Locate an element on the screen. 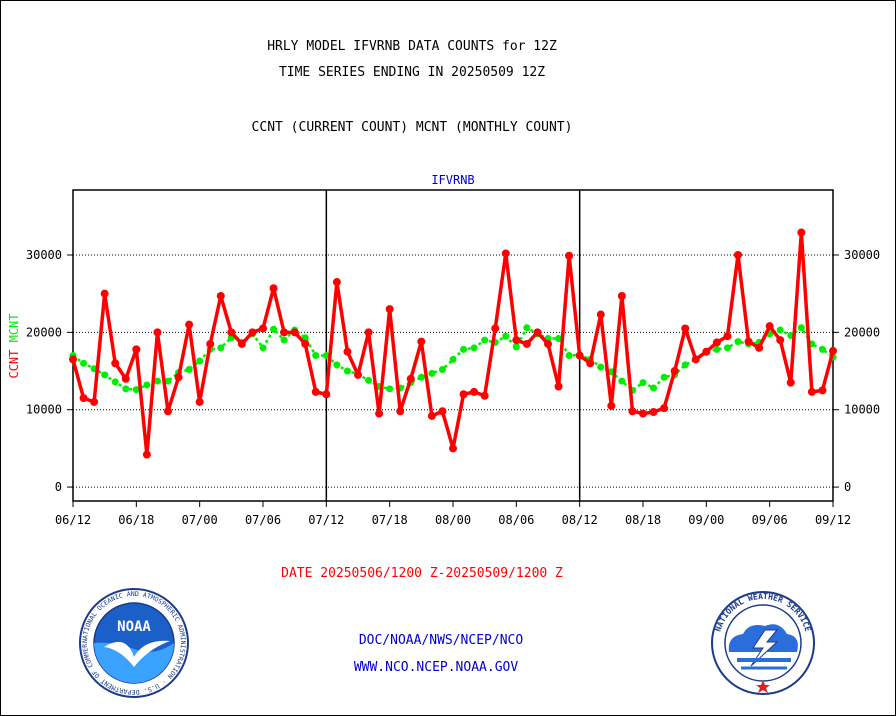 This screenshot has width=896, height=716. y-tick-label-right-1: 10000 is located at coordinates (862, 410).